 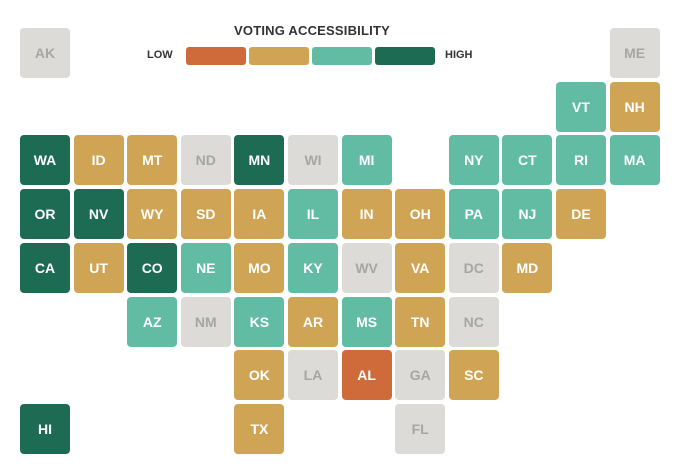 What do you see at coordinates (420, 267) in the screenshot?
I see `state-tile: VA` at bounding box center [420, 267].